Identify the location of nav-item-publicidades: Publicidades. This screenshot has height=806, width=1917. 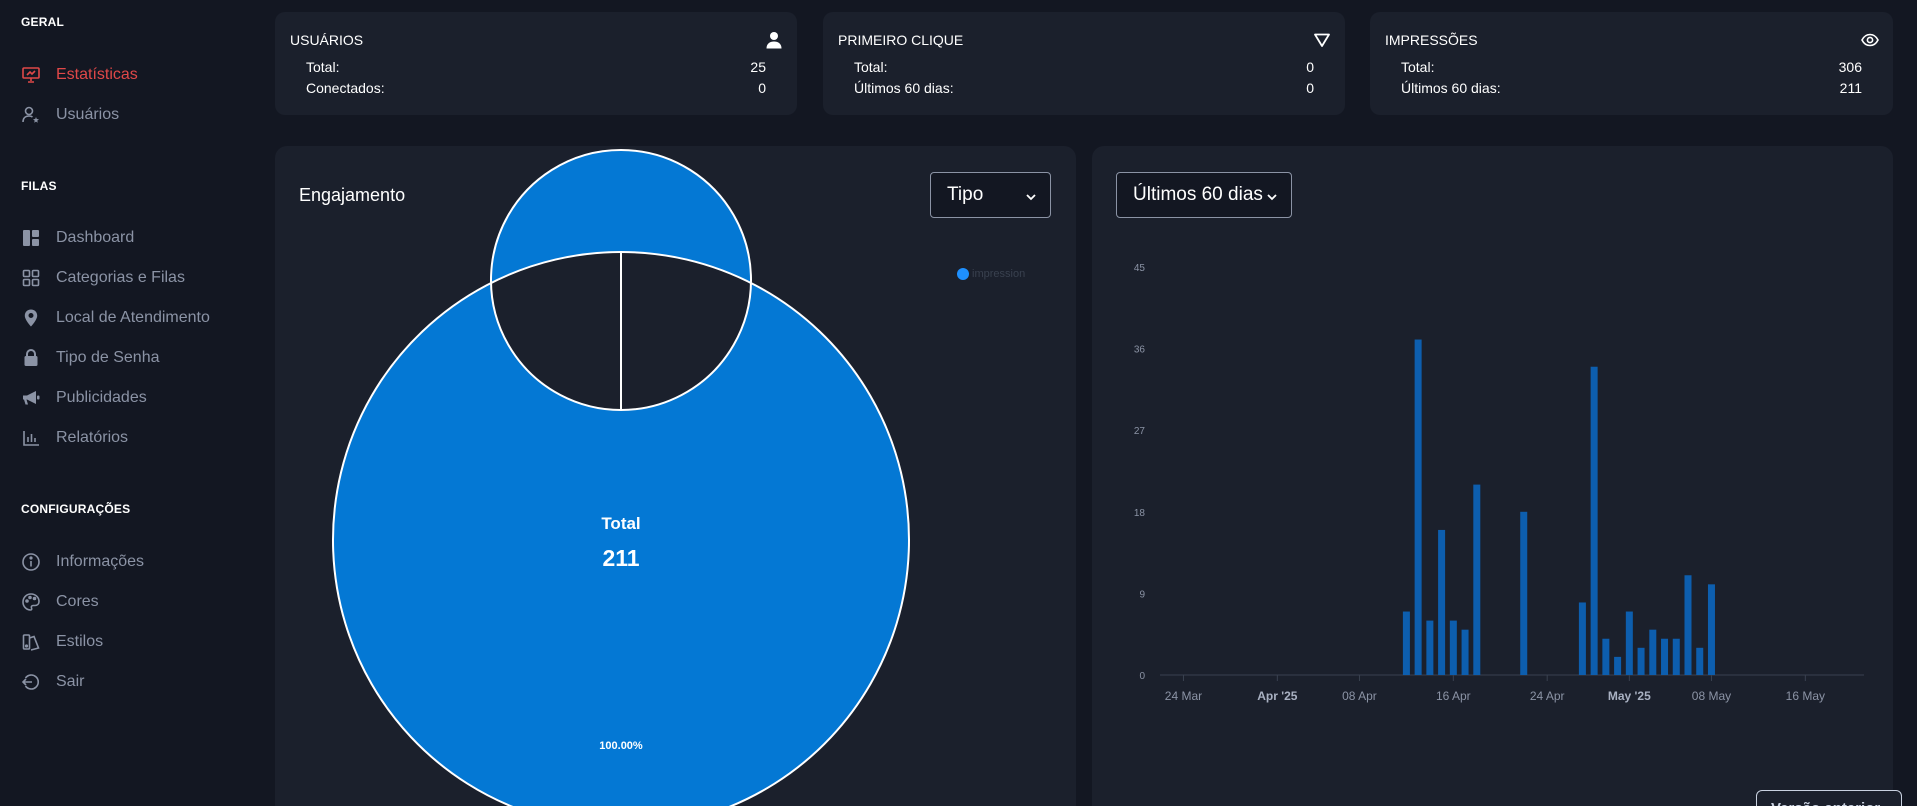
(136, 398).